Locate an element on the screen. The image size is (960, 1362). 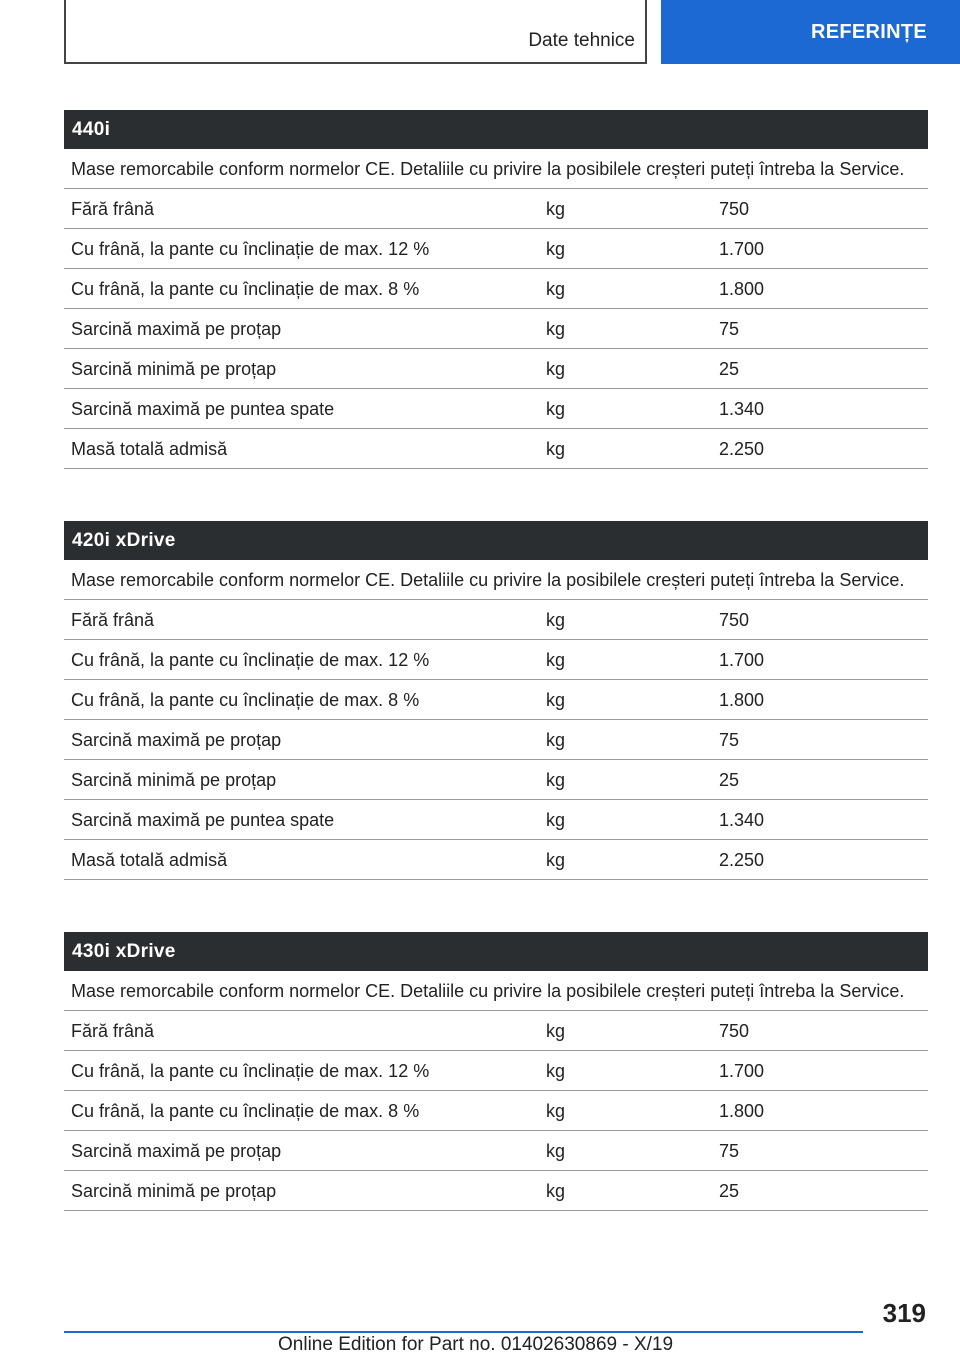
section-heading: 420i xDrive is located at coordinates (496, 540).